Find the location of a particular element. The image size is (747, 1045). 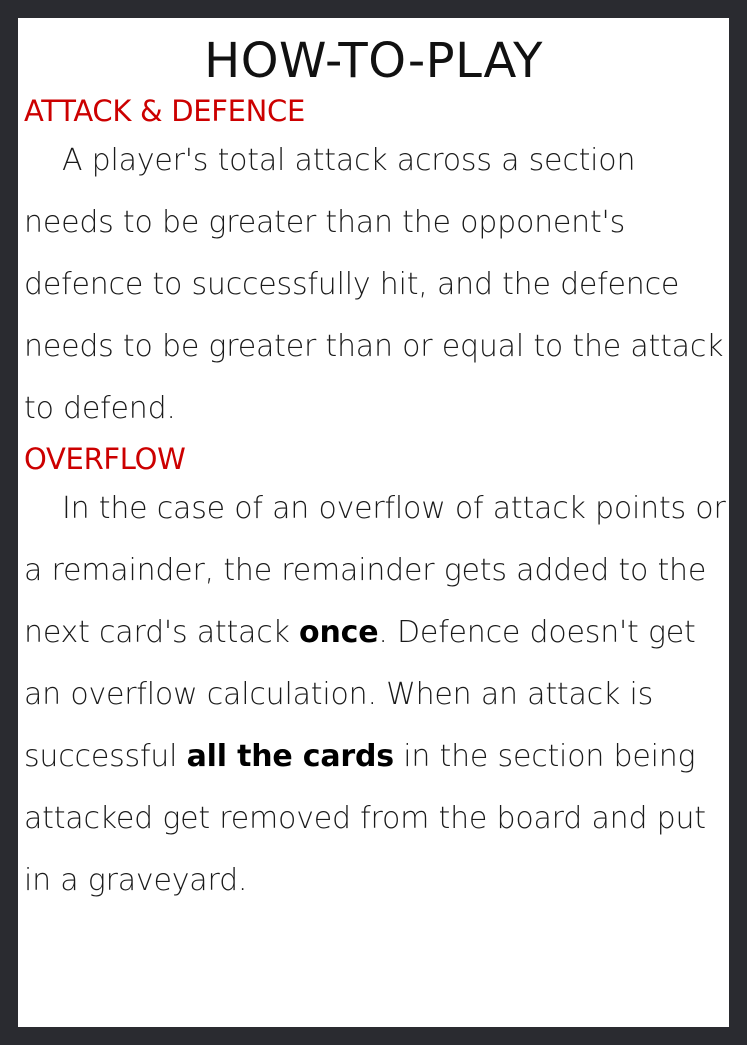

section-heading-attack-defence: ATTACK & DEFENCE is located at coordinates (165, 111).